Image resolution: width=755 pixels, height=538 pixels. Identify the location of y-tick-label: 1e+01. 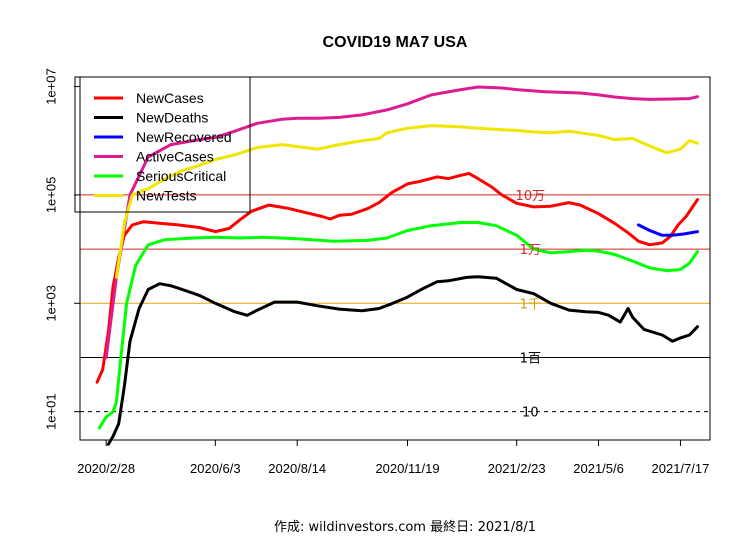
(50, 411).